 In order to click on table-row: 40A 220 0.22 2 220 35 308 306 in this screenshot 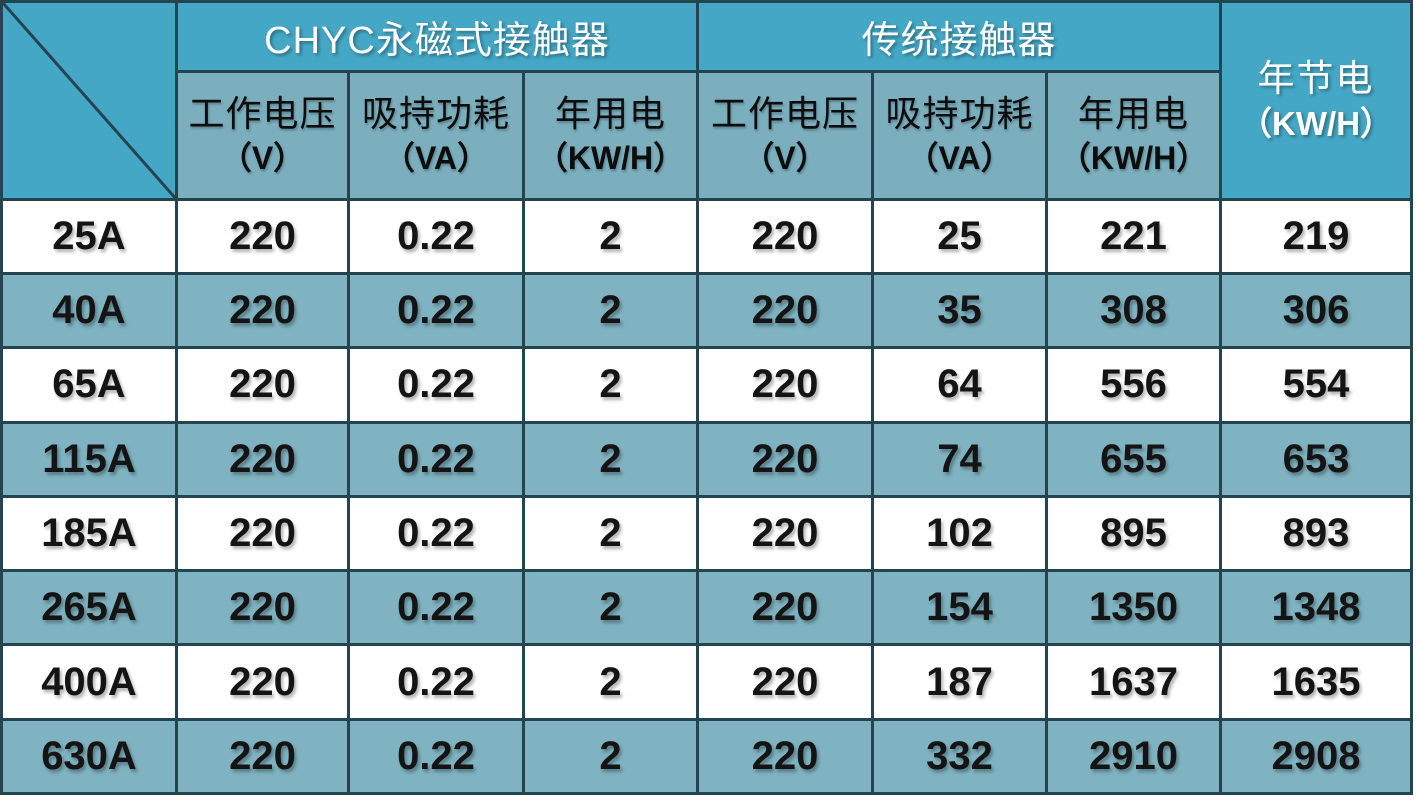, I will do `click(707, 311)`.